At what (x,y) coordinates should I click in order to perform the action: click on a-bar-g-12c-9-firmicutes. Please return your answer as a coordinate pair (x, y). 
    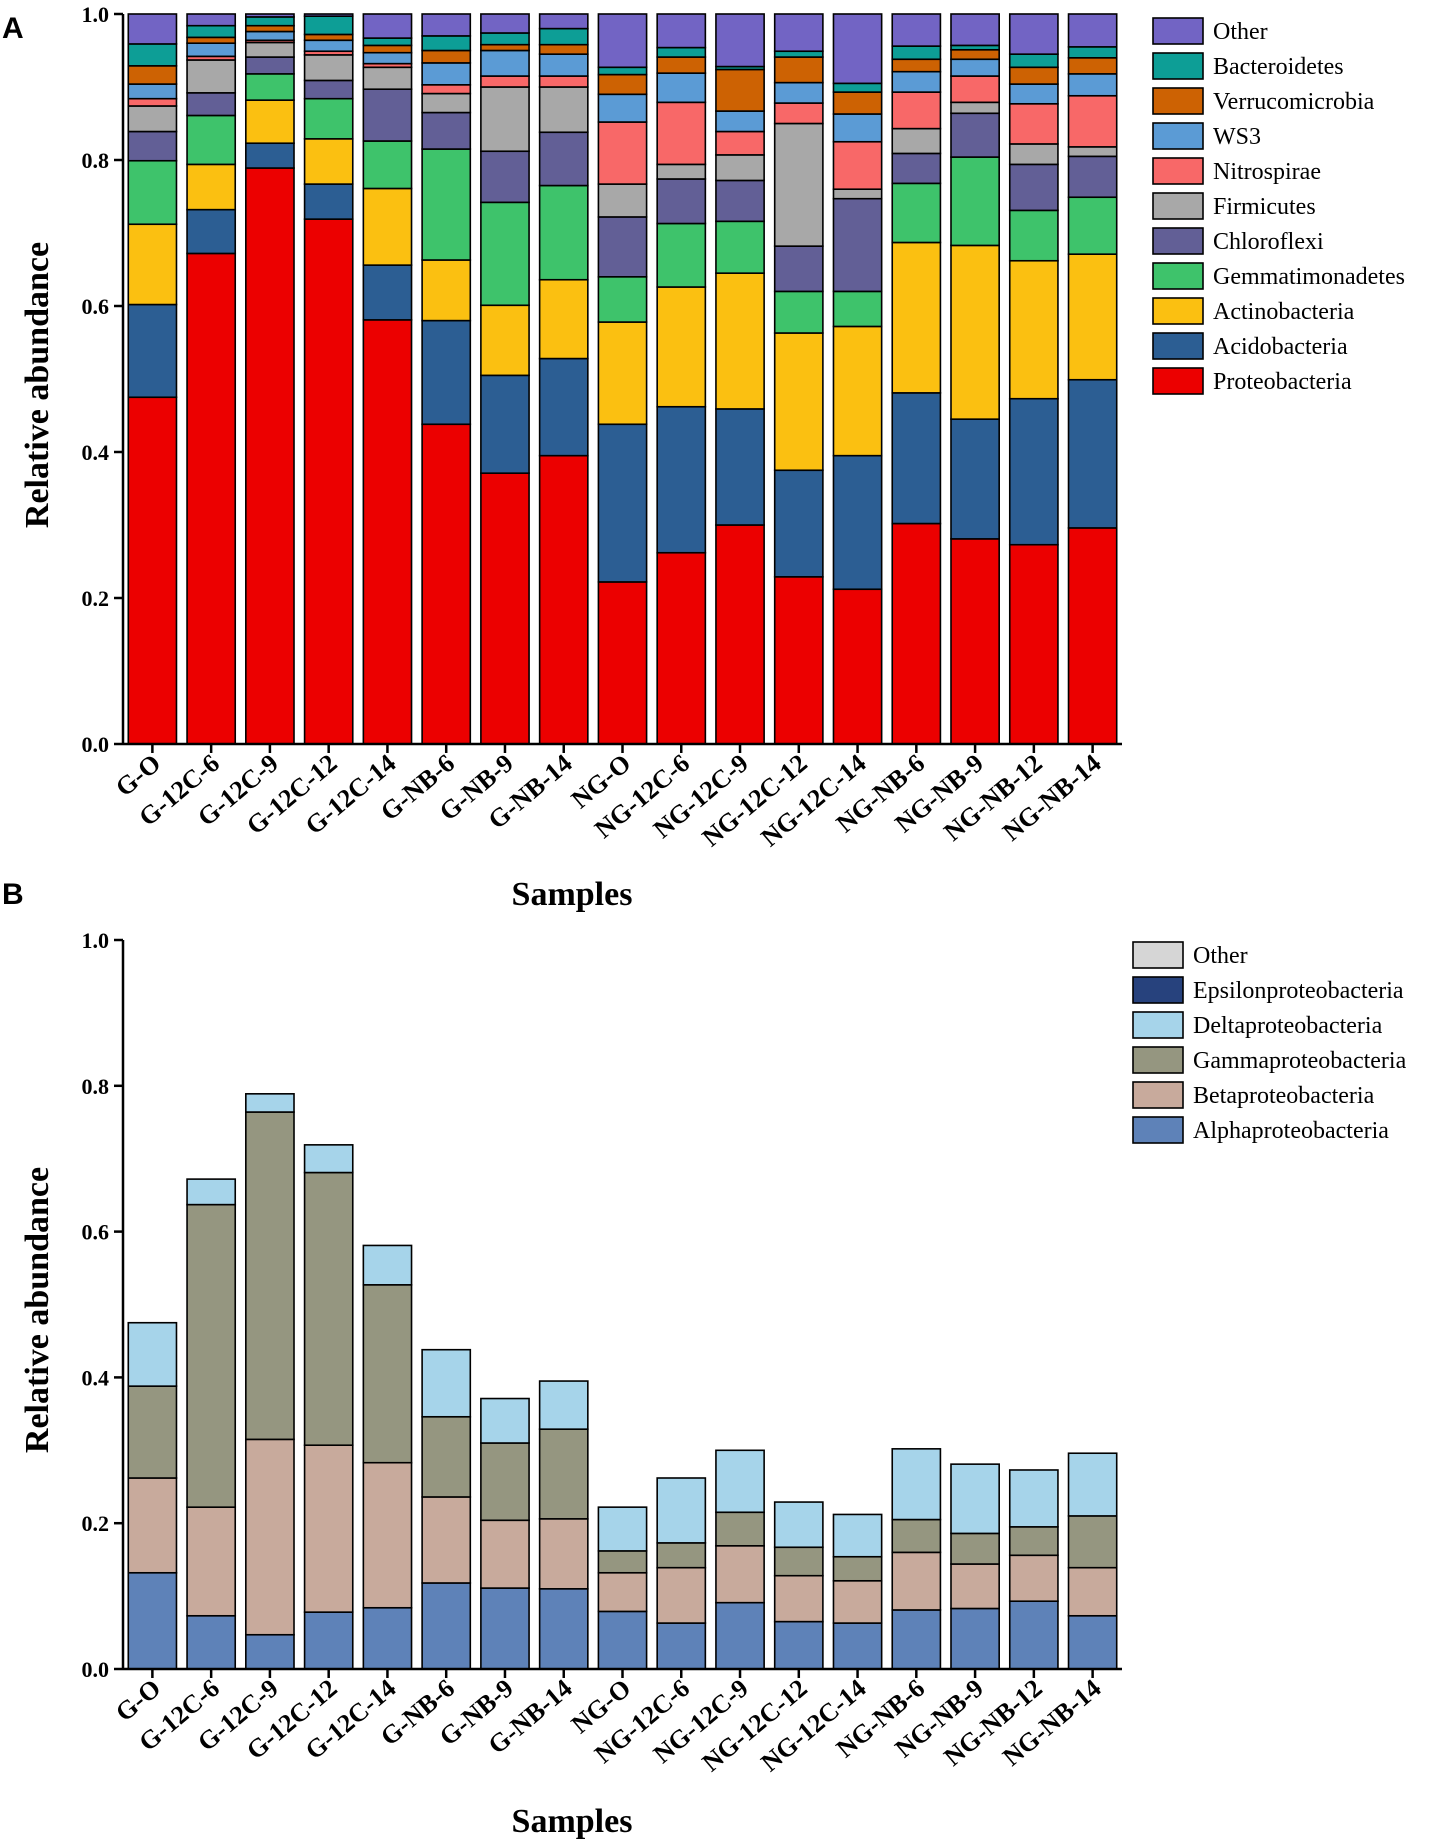
    Looking at the image, I should click on (270, 49).